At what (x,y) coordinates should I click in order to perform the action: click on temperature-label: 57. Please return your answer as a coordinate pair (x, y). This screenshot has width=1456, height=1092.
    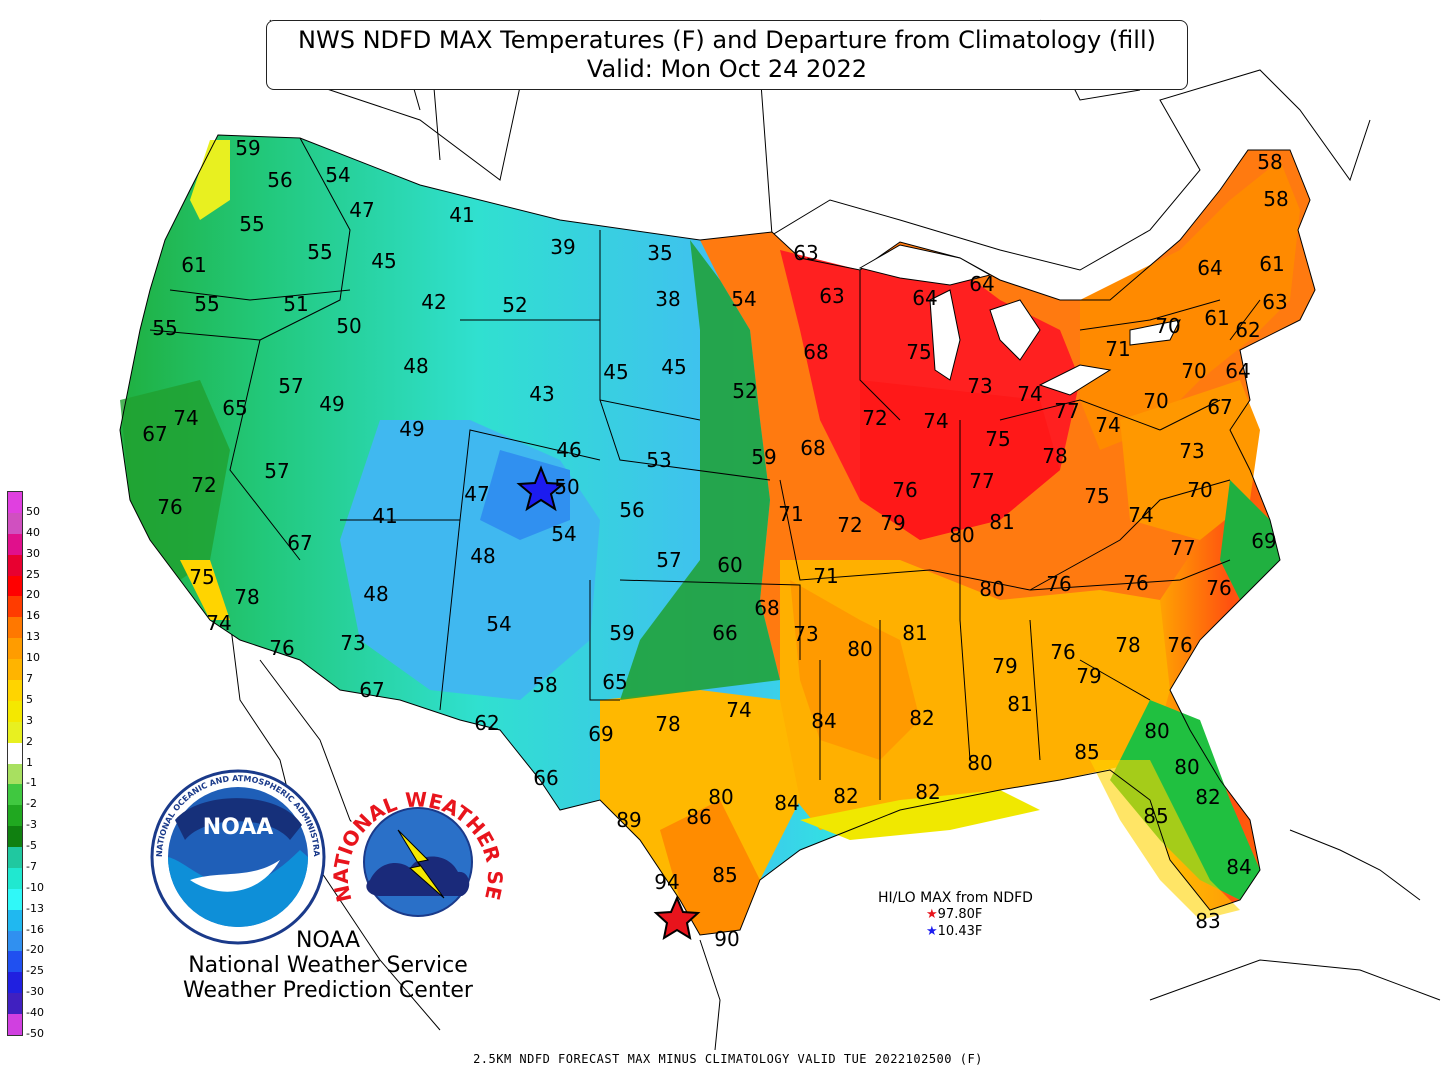
    Looking at the image, I should click on (290, 386).